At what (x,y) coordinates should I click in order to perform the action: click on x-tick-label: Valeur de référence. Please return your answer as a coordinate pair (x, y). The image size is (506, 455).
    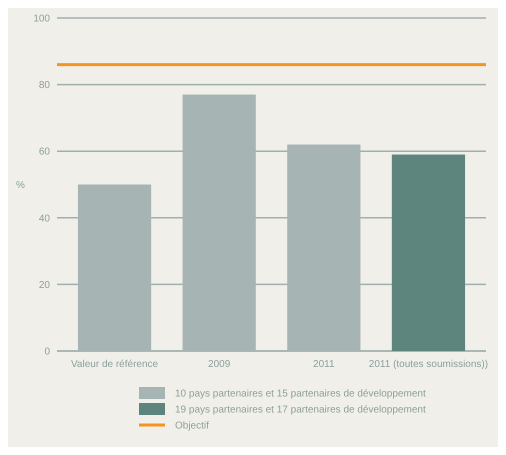
    Looking at the image, I should click on (115, 364).